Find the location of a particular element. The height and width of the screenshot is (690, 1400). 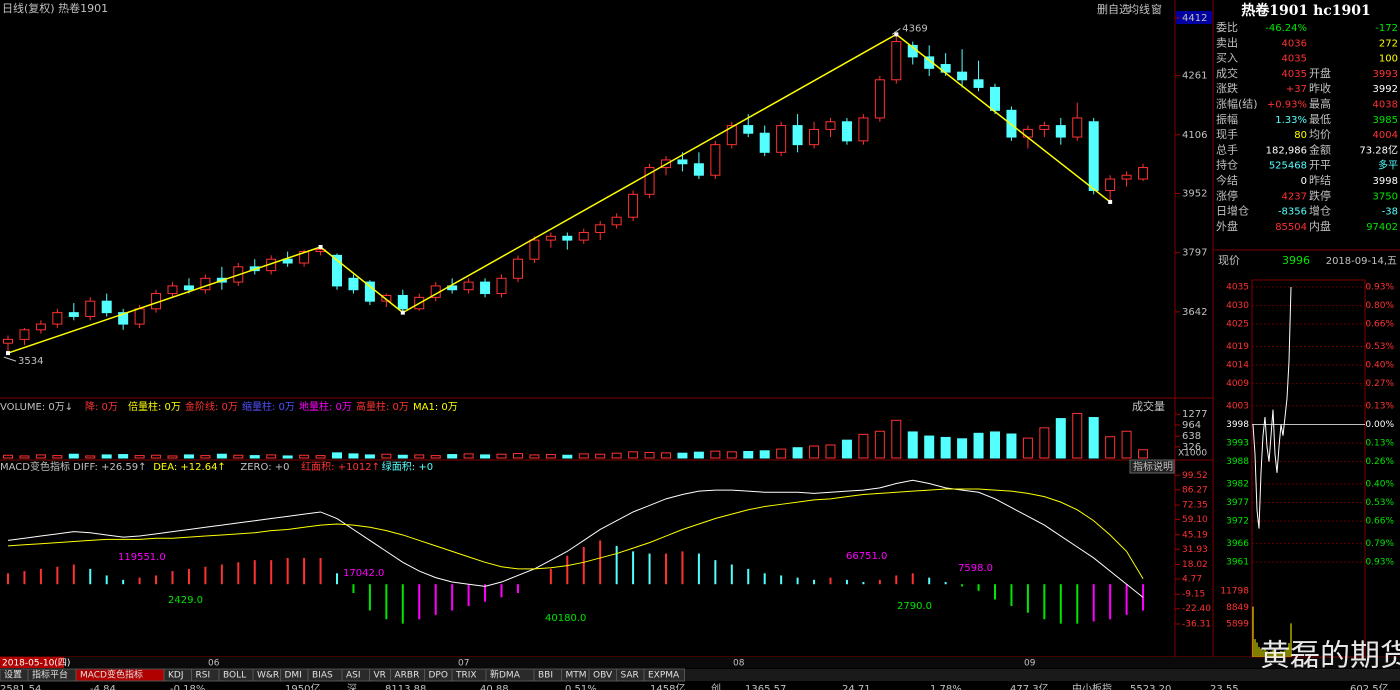

y-tick-label: 4.77 is located at coordinates (1192, 579).